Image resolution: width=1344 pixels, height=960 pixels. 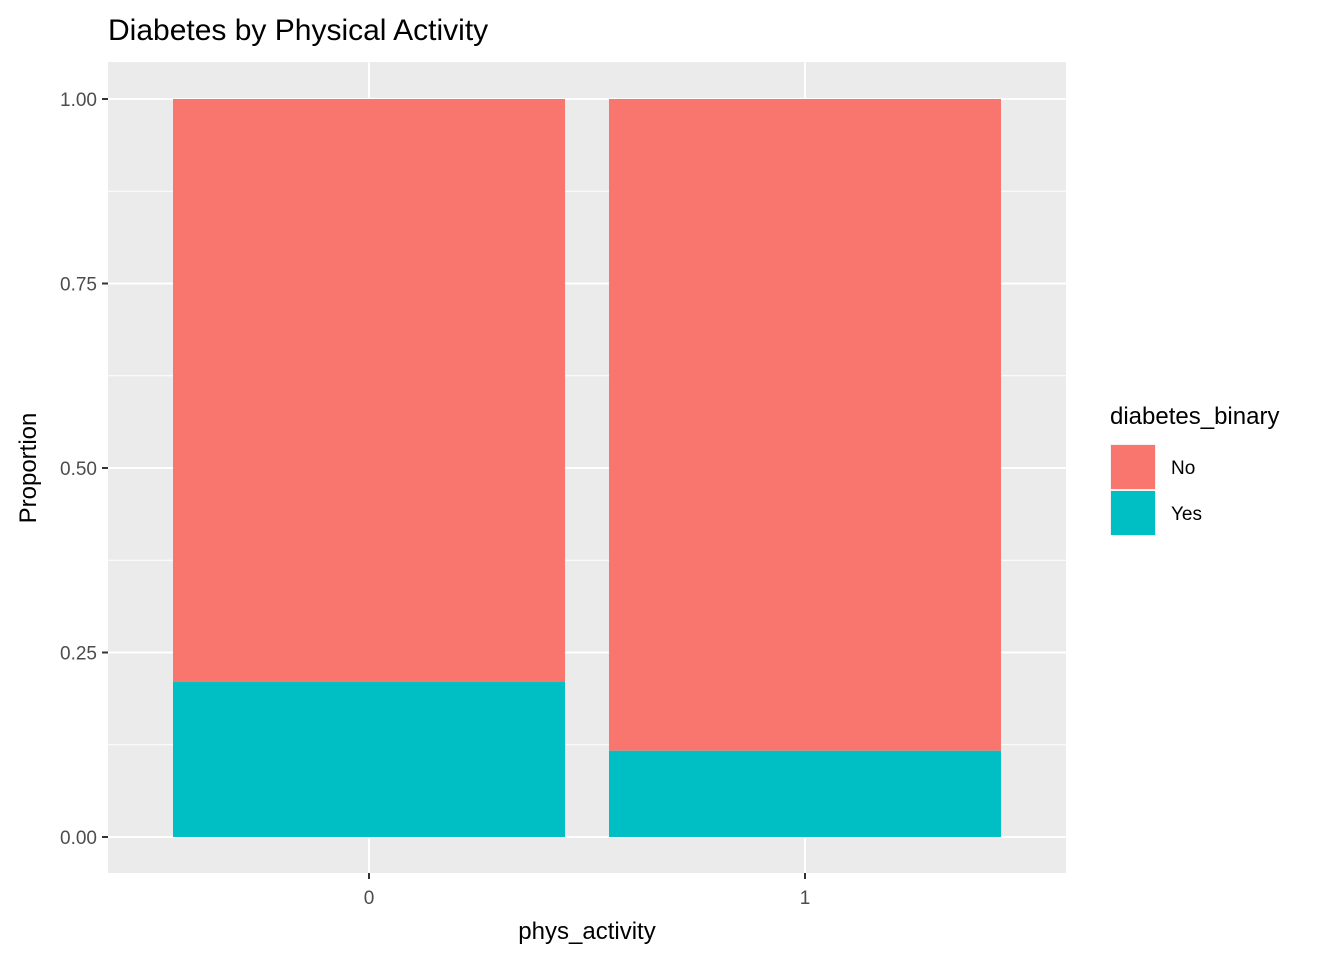 What do you see at coordinates (1133, 513) in the screenshot?
I see `legend-key-yes` at bounding box center [1133, 513].